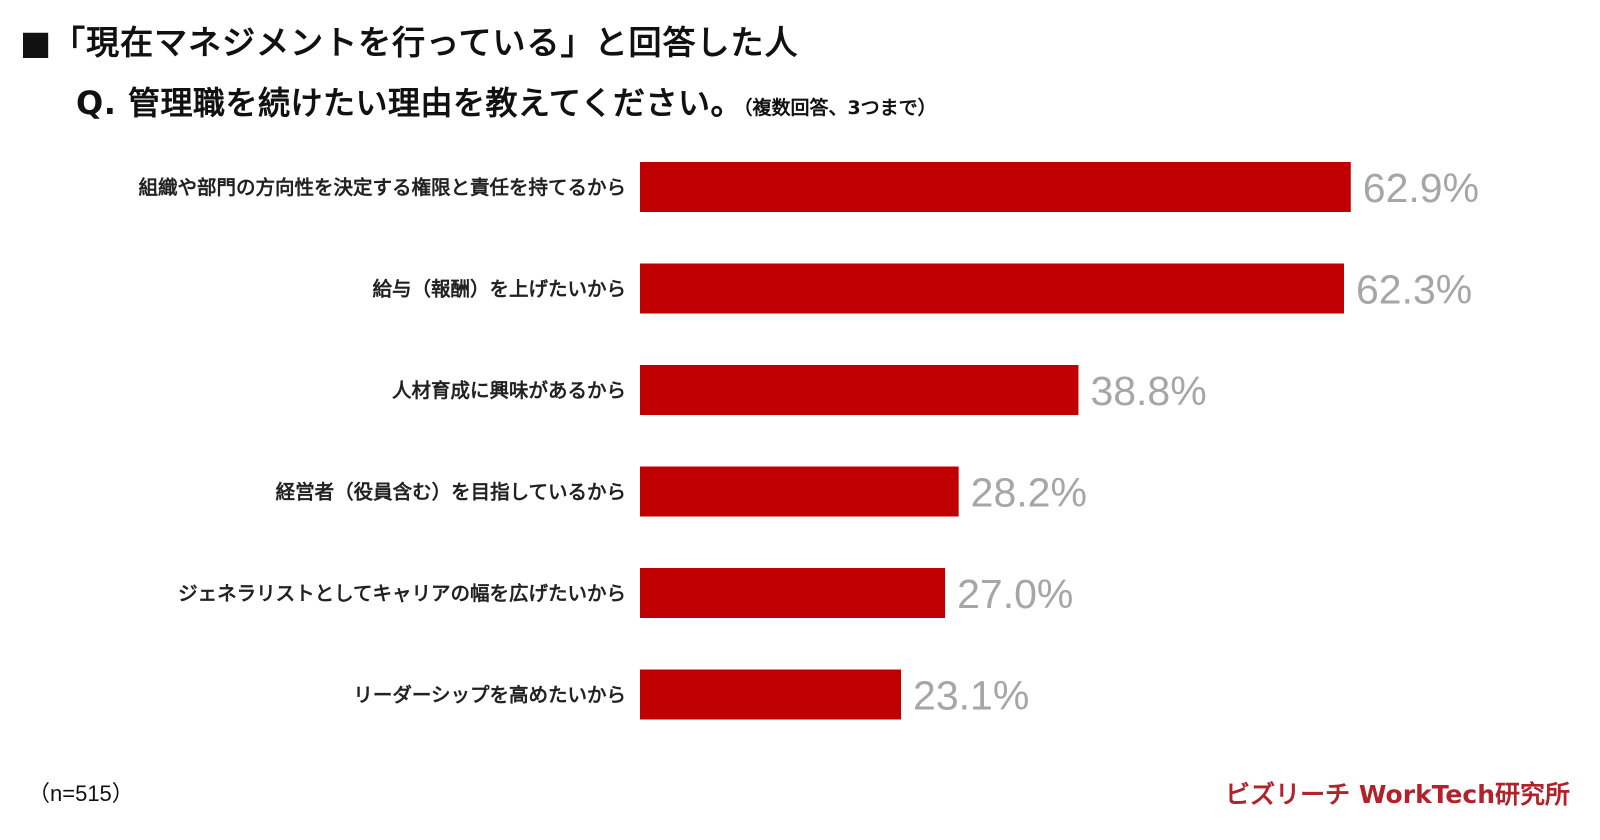 Image resolution: width=1600 pixels, height=840 pixels. What do you see at coordinates (409, 42) in the screenshot?
I see `chart-title: ■「現在マネジメントを行っている」と回答した人` at bounding box center [409, 42].